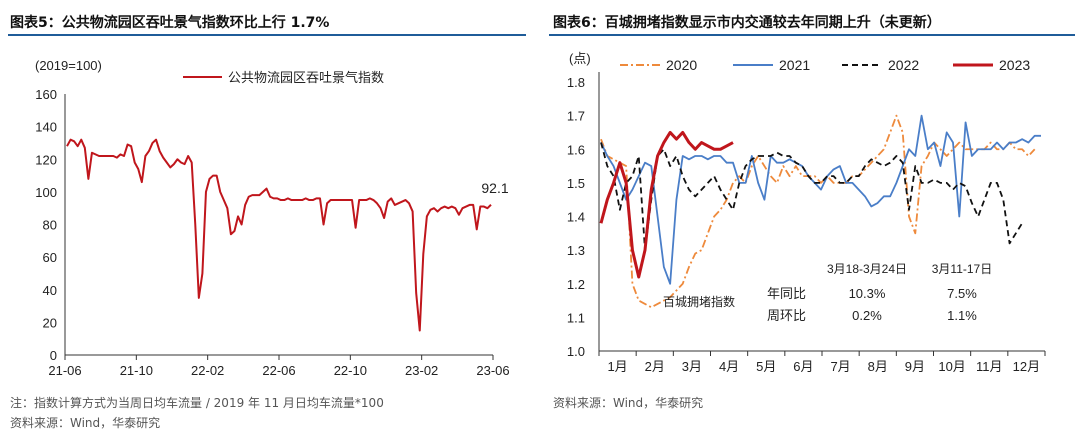 This screenshot has height=441, width=1080. What do you see at coordinates (494, 188) in the screenshot?
I see `end-value-label: 92.1` at bounding box center [494, 188].